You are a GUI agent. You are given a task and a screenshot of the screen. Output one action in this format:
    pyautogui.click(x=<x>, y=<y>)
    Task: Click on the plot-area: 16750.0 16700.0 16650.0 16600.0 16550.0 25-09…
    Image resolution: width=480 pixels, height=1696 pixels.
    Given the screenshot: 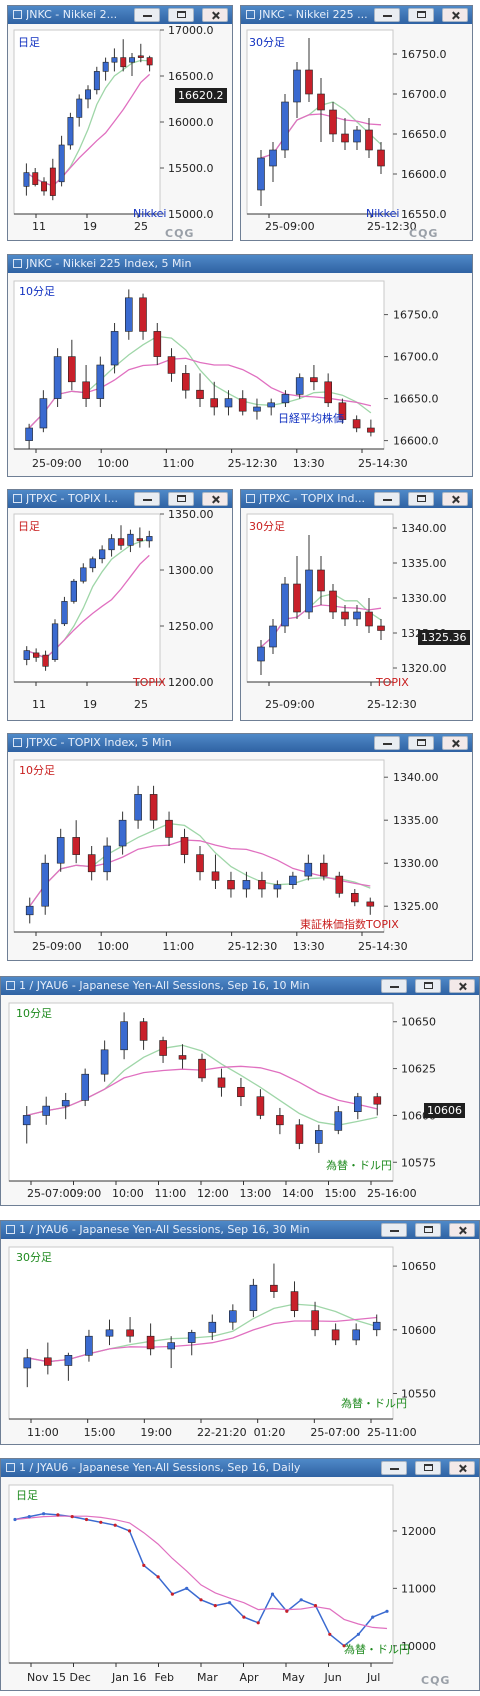 What is the action you would take?
    pyautogui.click(x=356, y=132)
    